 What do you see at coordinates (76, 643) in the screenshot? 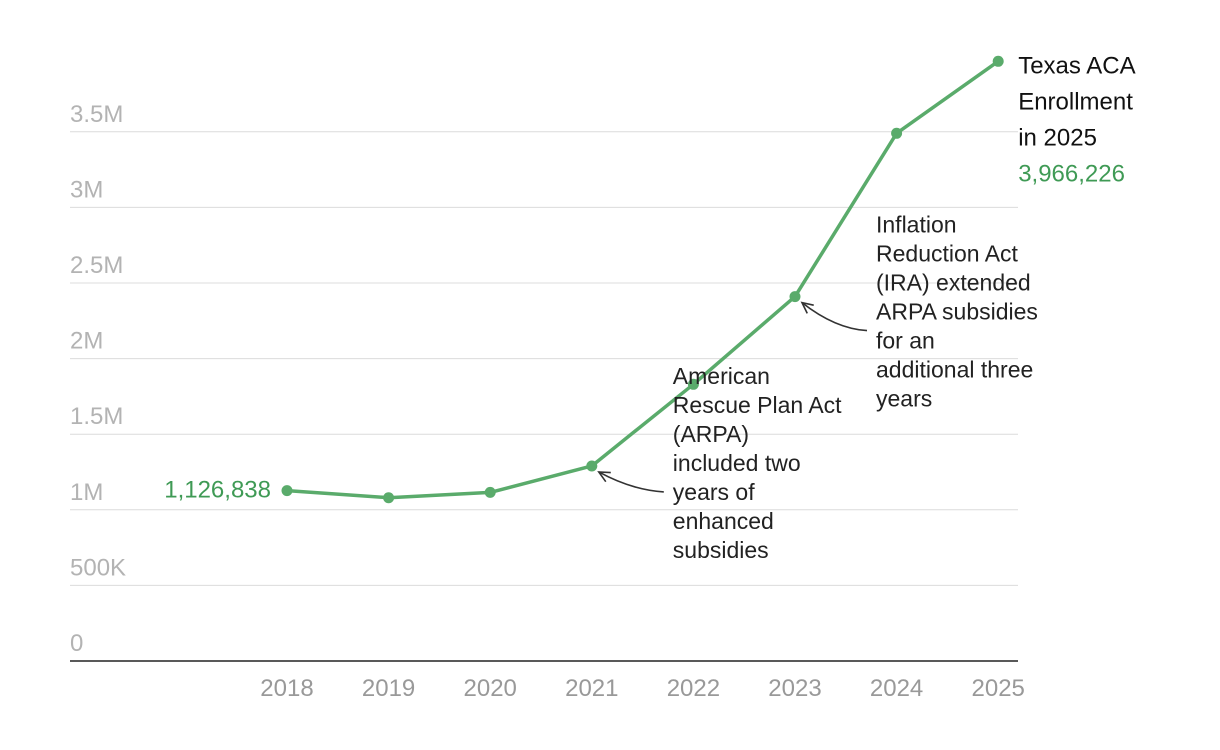
I see `y-tick-label: 0` at bounding box center [76, 643].